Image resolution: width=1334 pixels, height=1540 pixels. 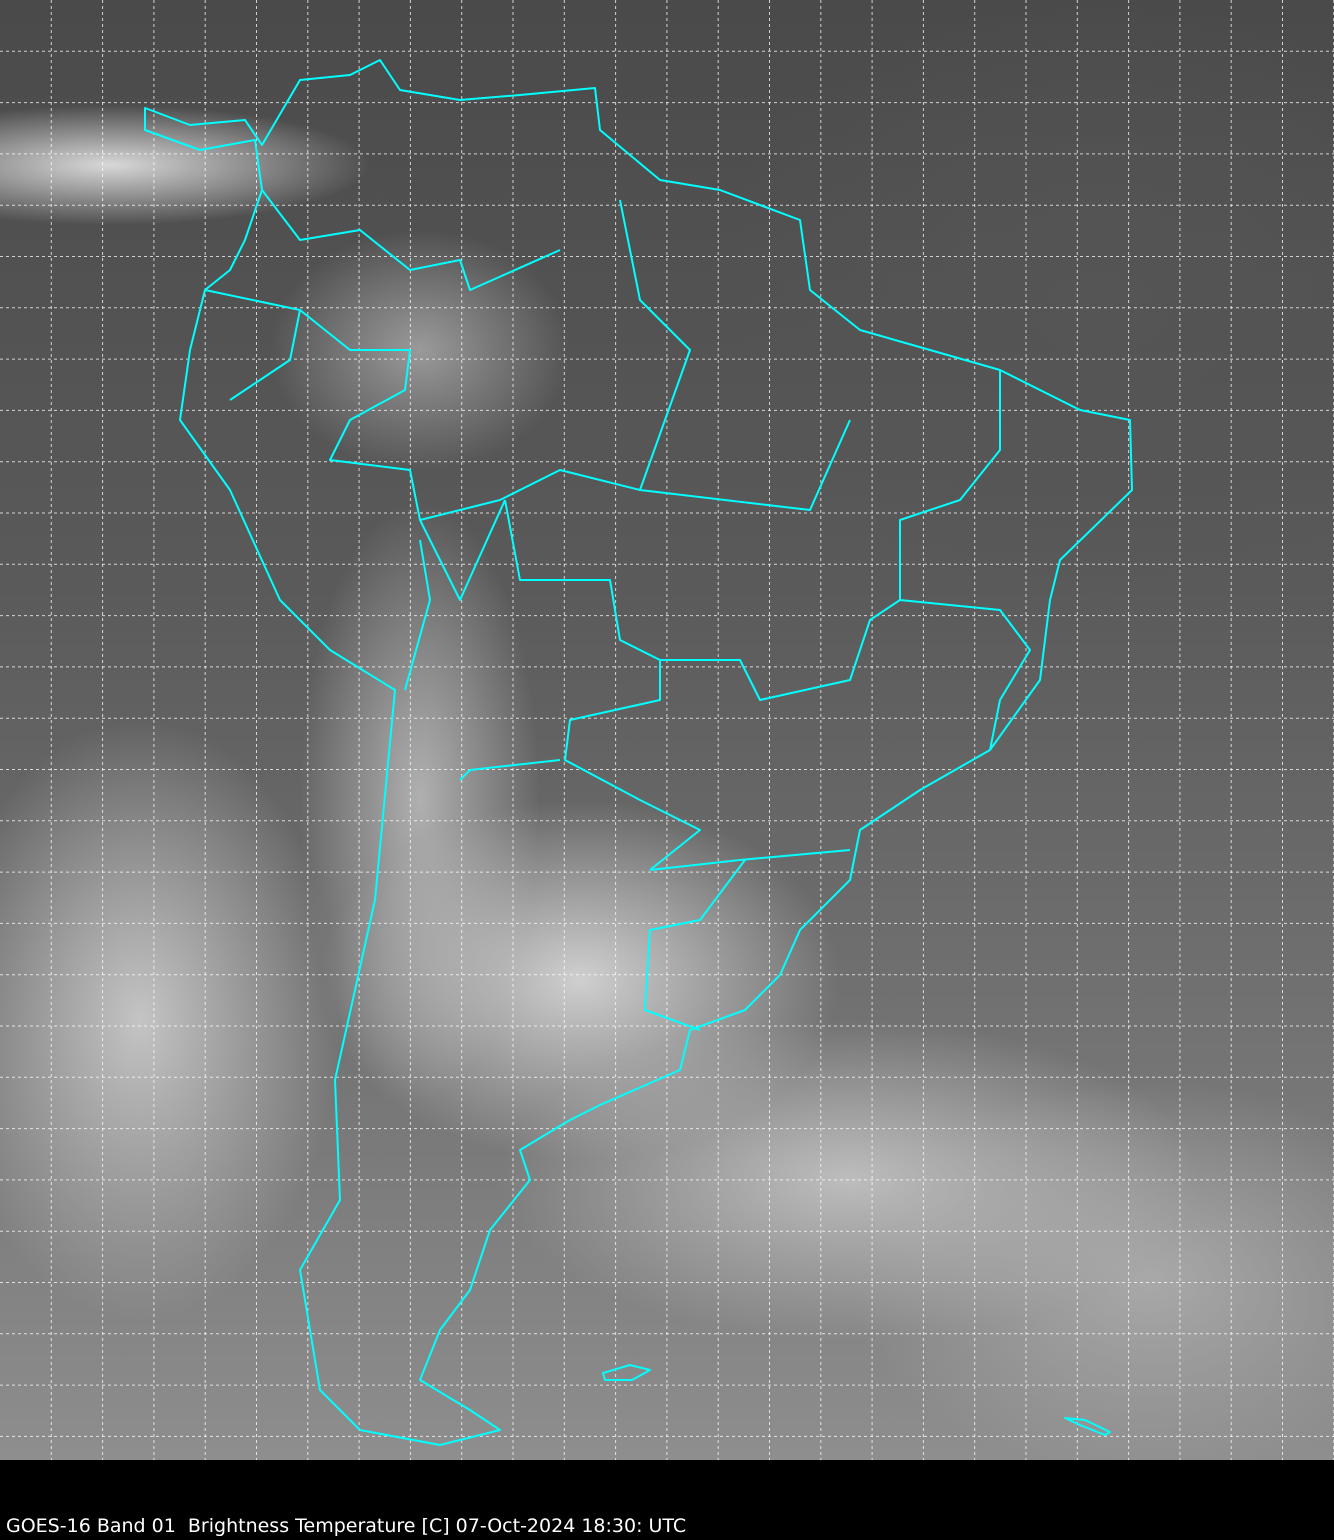 I want to click on falkland-islands, so click(x=626, y=1372).